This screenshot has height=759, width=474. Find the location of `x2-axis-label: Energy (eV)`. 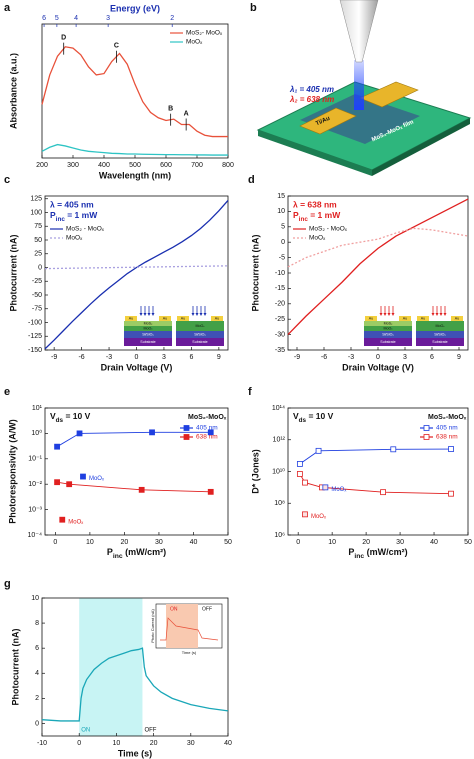

x2-axis-label: Energy (eV) is located at coordinates (135, 8).